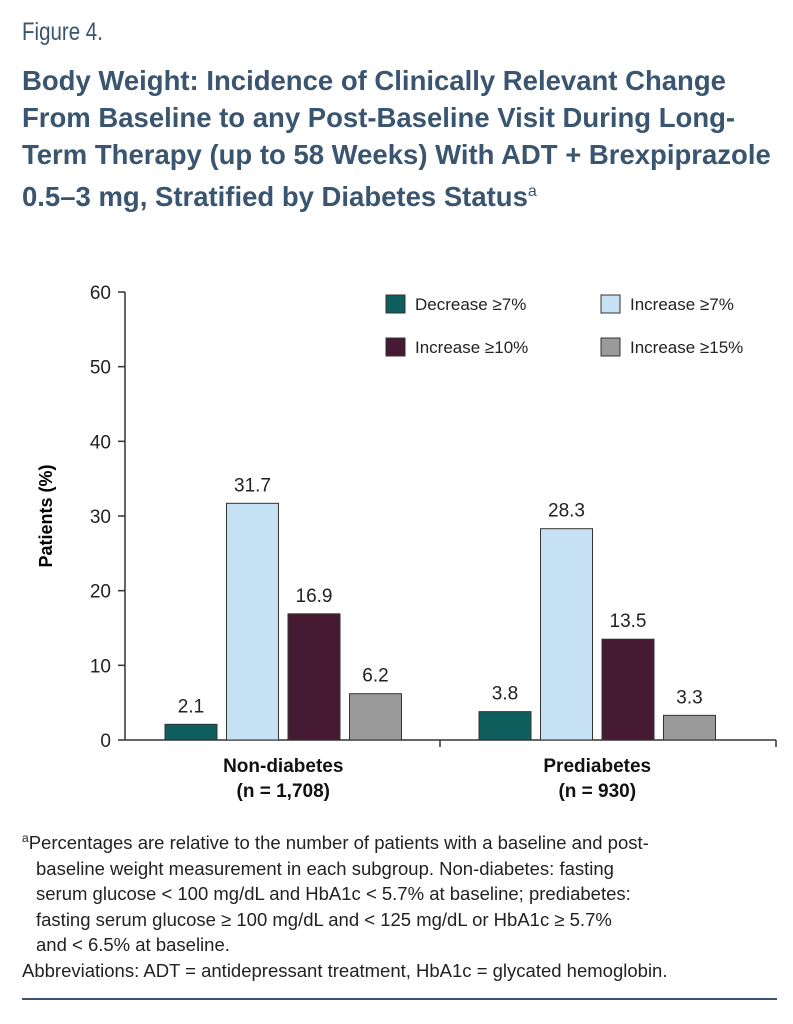 This screenshot has height=1024, width=793. I want to click on figure-label: Figure 4., so click(62, 32).